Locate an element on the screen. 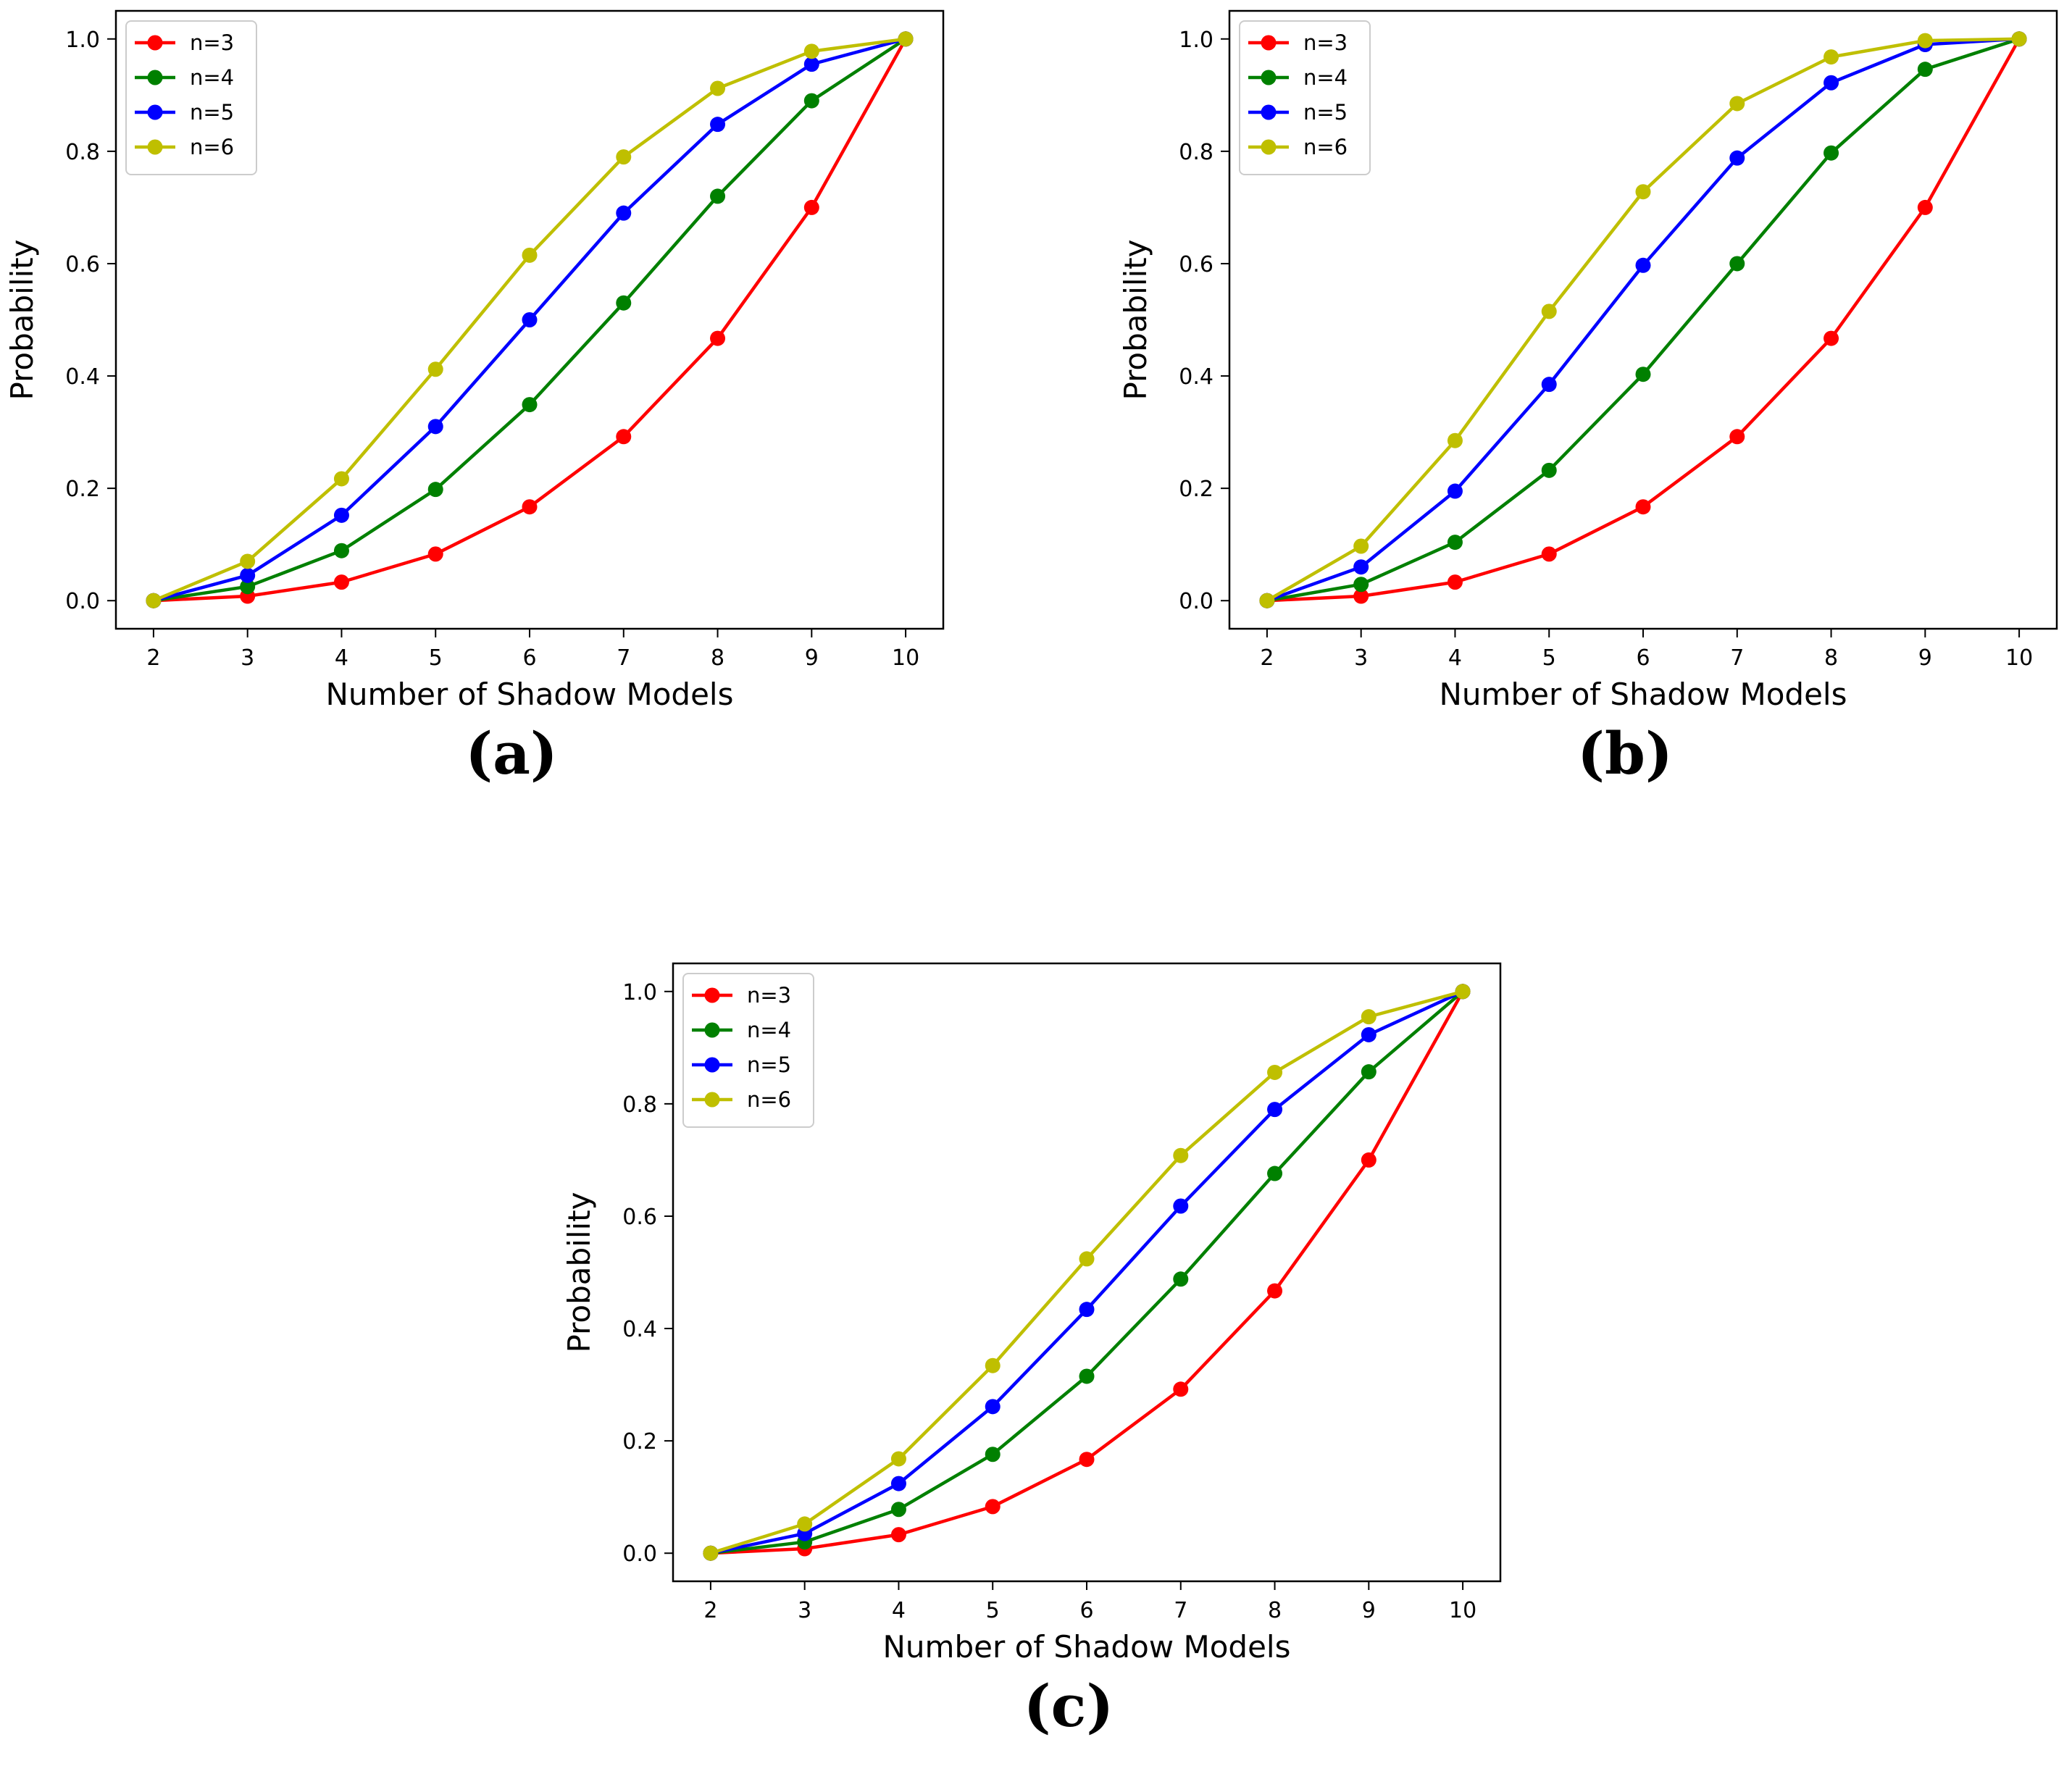 Image resolution: width=2072 pixels, height=1766 pixels. x-tick-label: 3 is located at coordinates (804, 1610).